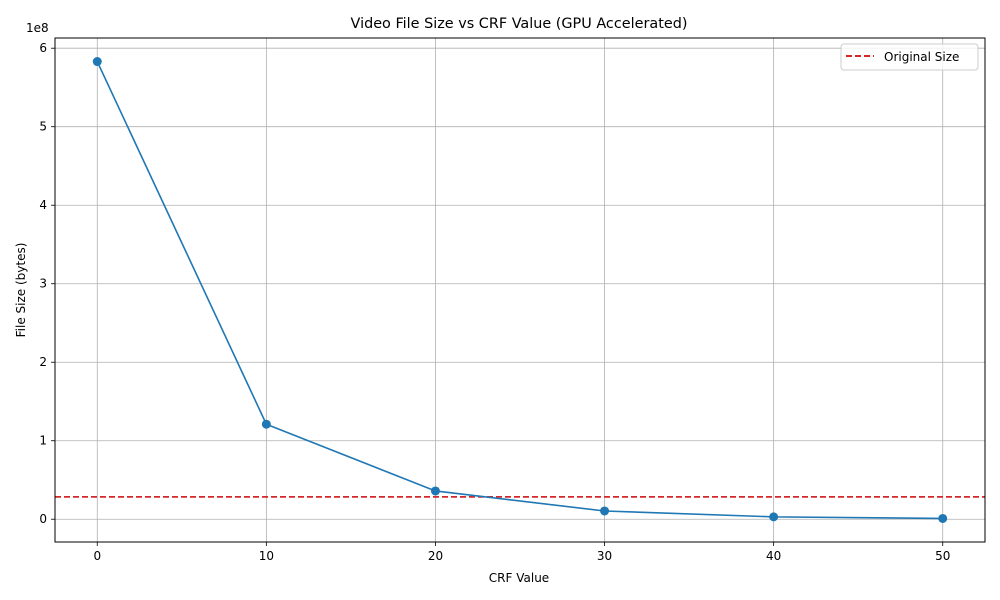  I want to click on y-tick-label: 0, so click(43, 519).